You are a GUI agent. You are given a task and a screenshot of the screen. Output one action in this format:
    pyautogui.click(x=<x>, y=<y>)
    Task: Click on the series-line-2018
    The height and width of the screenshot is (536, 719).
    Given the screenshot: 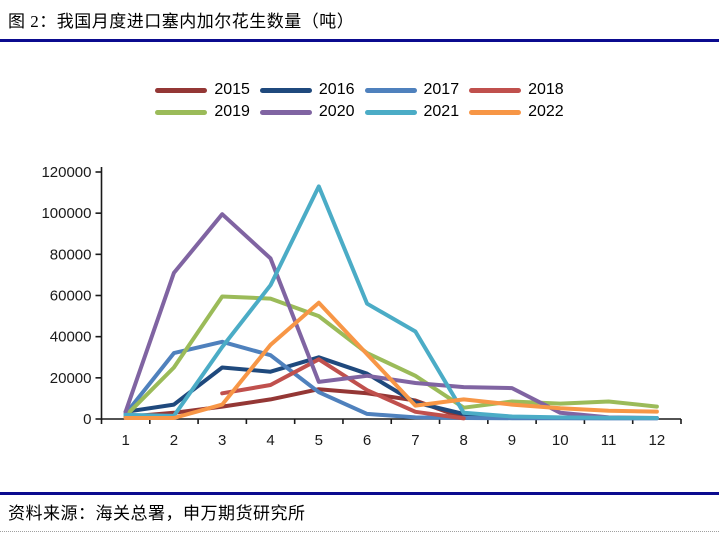 What is the action you would take?
    pyautogui.click(x=343, y=389)
    